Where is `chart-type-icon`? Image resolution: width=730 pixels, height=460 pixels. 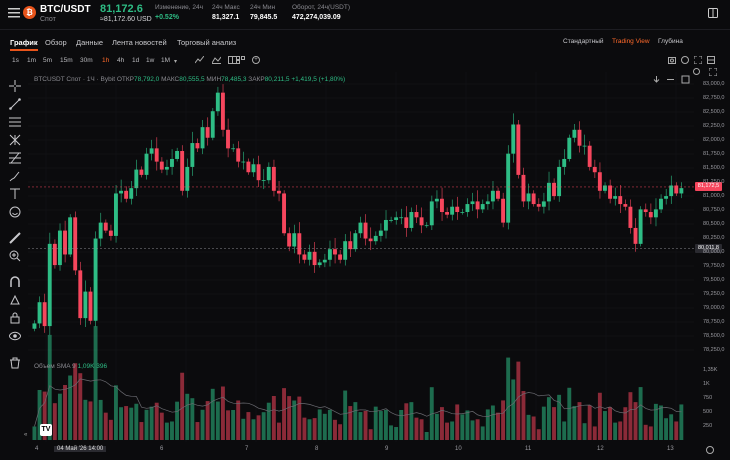 chart-type-icon is located at coordinates (199, 60).